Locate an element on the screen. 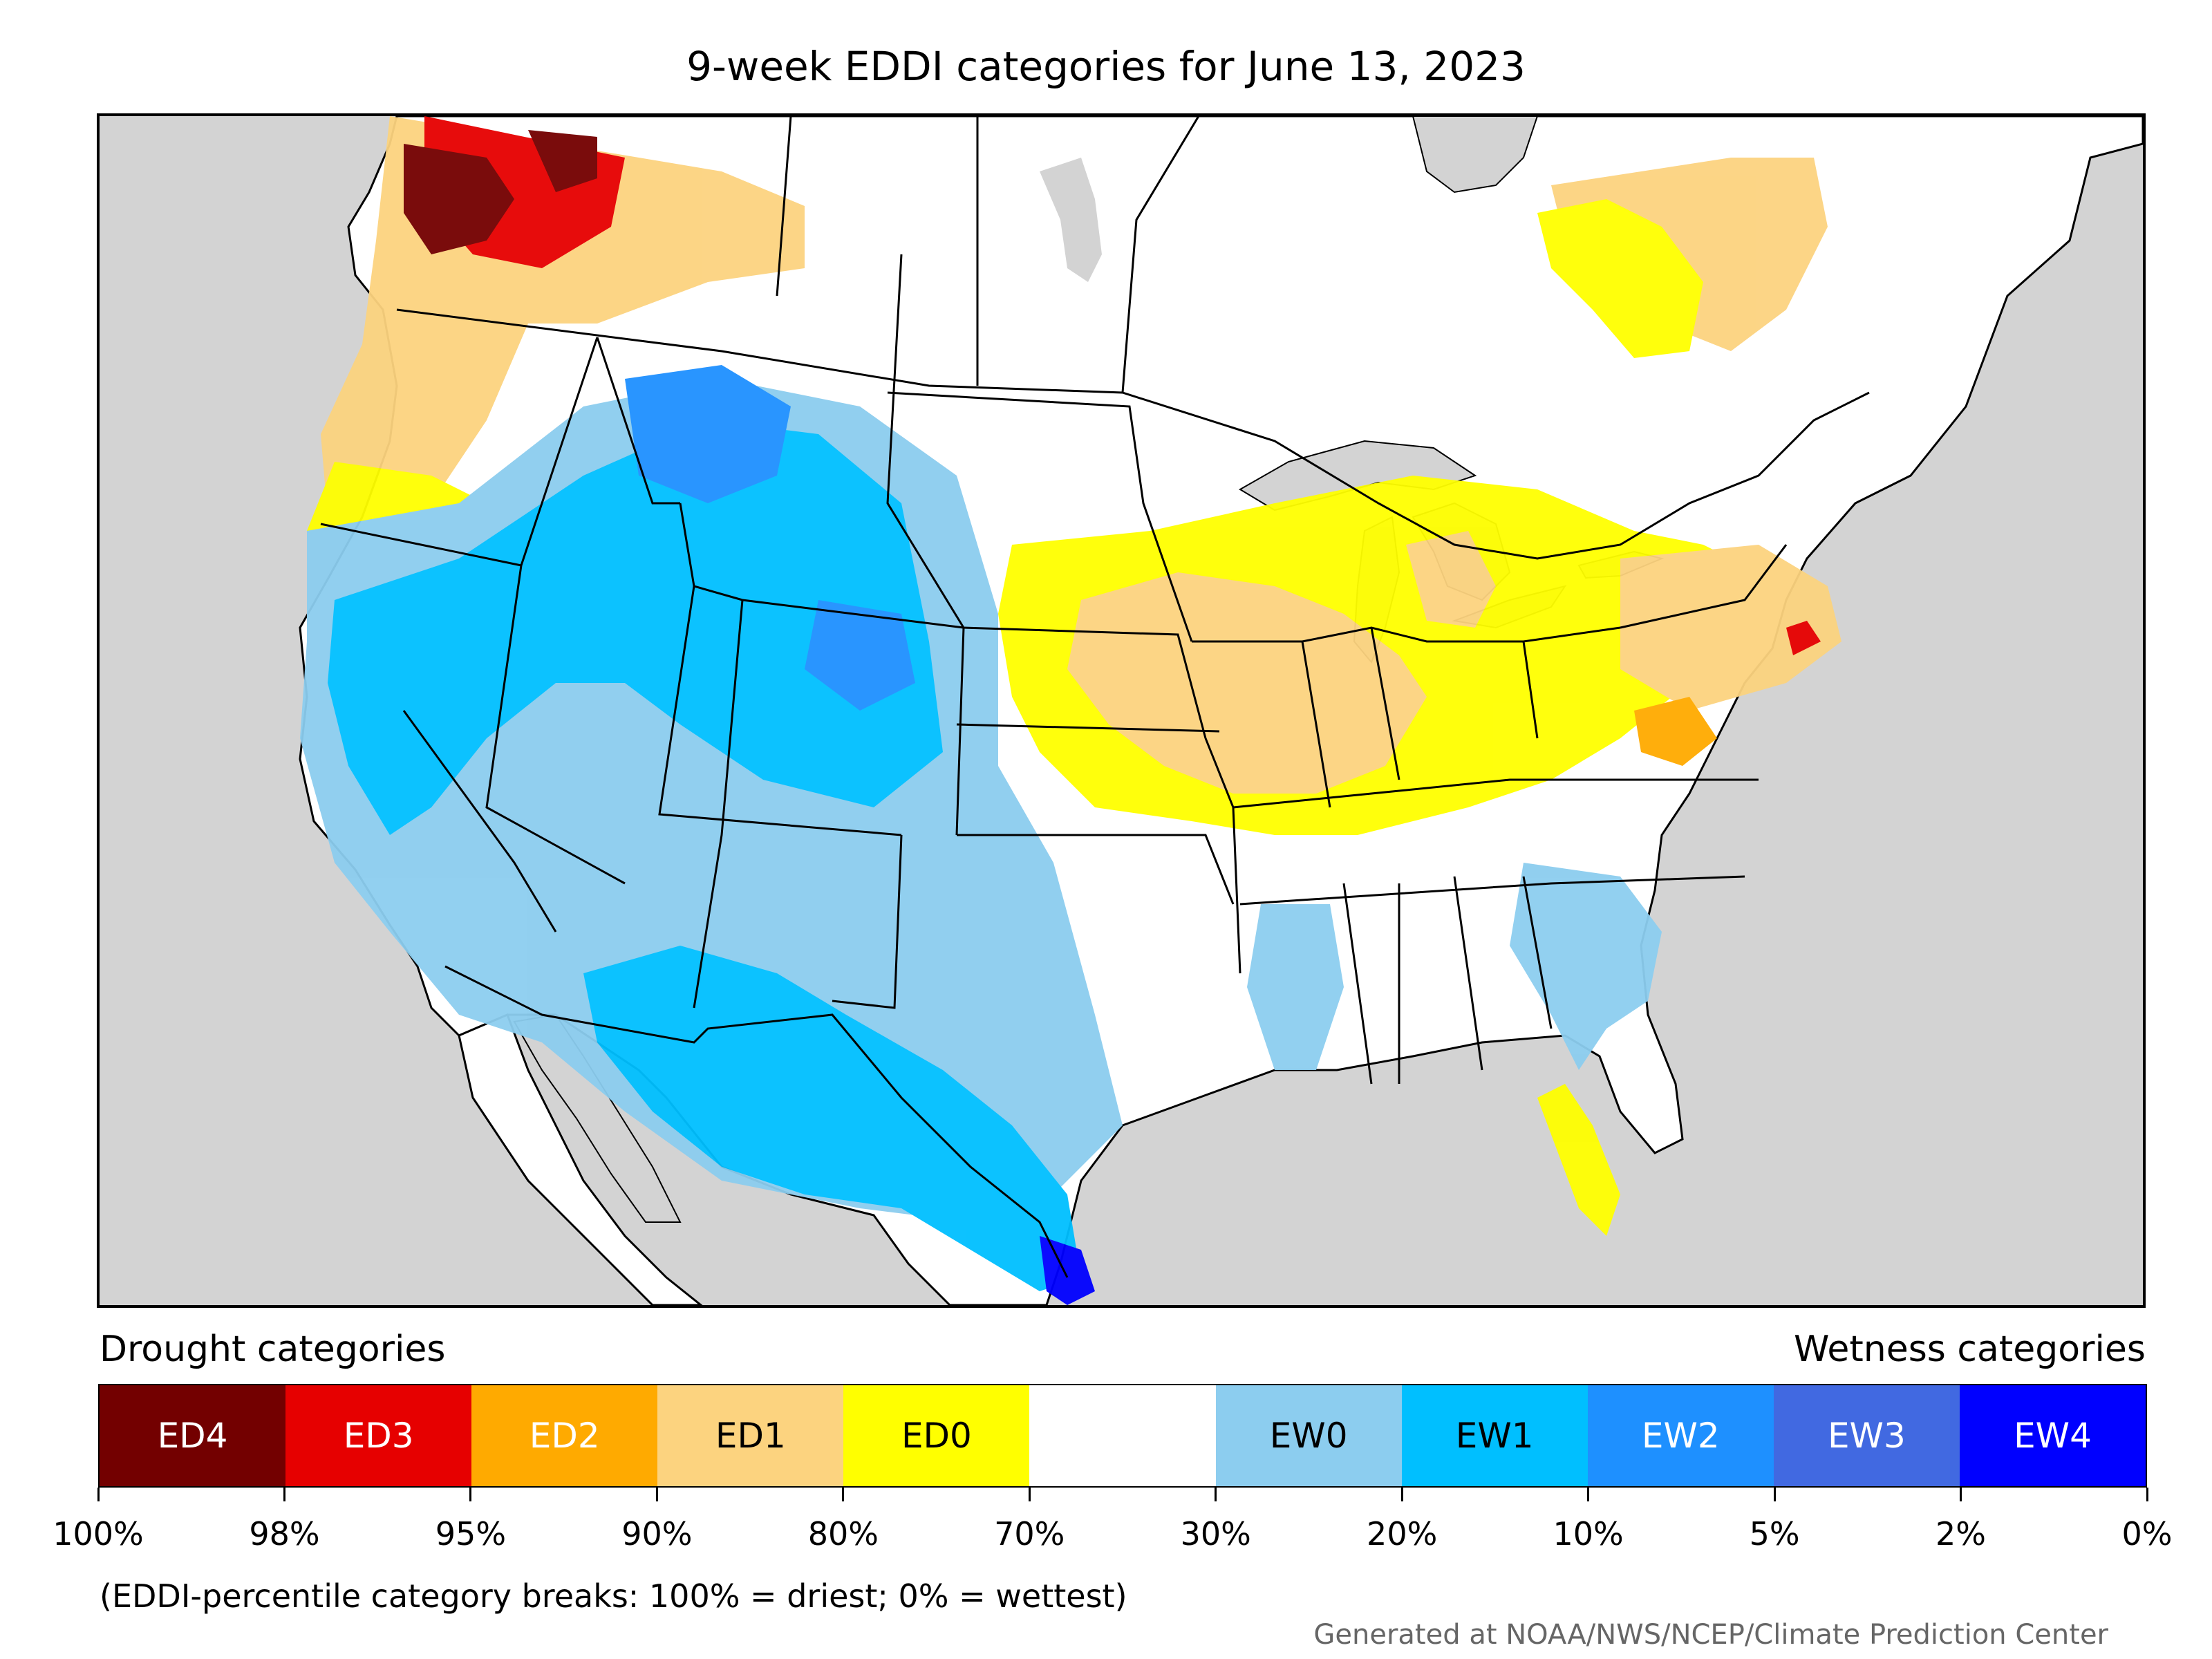 The height and width of the screenshot is (1659, 2212). legend-swatch-ed0: ED0 is located at coordinates (936, 1436).